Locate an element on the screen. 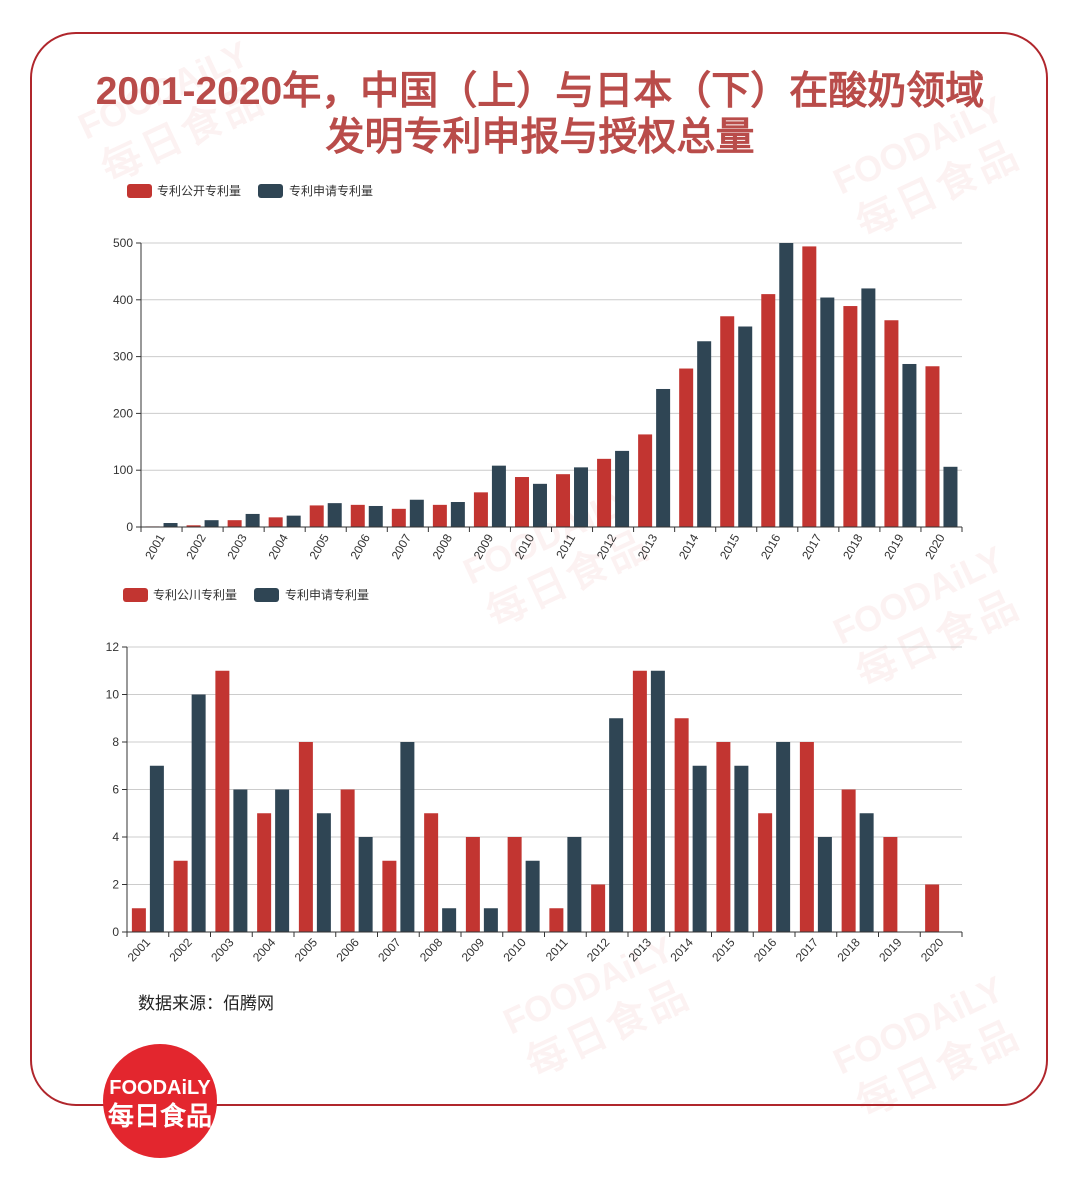 This screenshot has height=1183, width=1080. x-tick-label: 2010 is located at coordinates (525, 546).